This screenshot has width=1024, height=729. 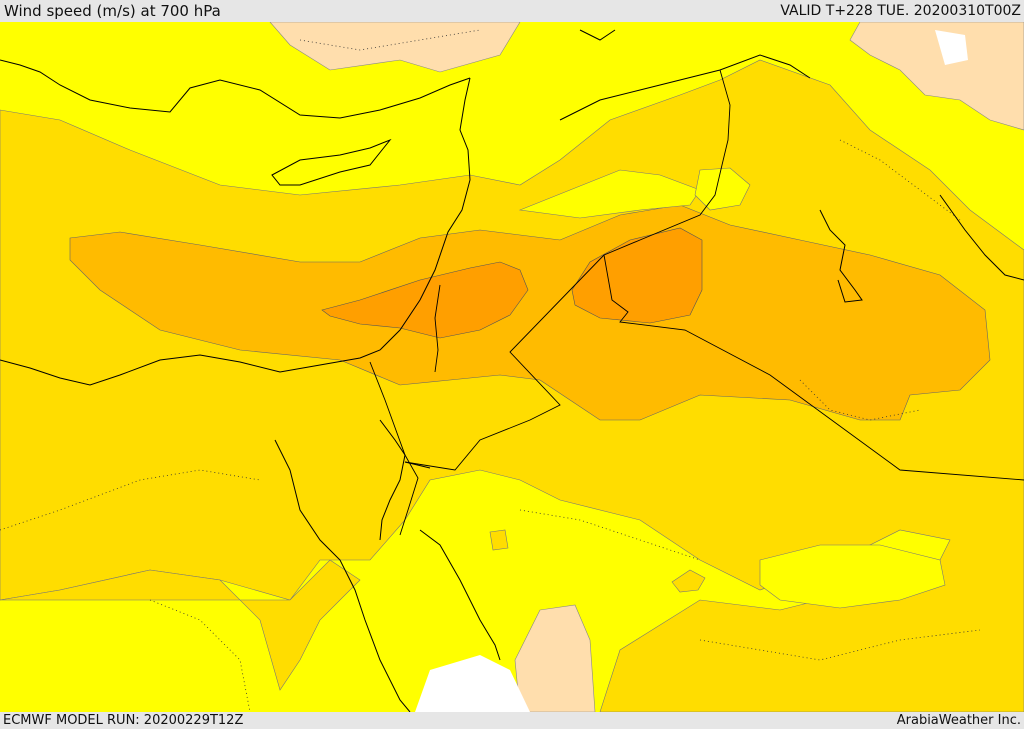 I want to click on valid-time: VALID T+228 TUE. 20200310T00Z, so click(x=900, y=11).